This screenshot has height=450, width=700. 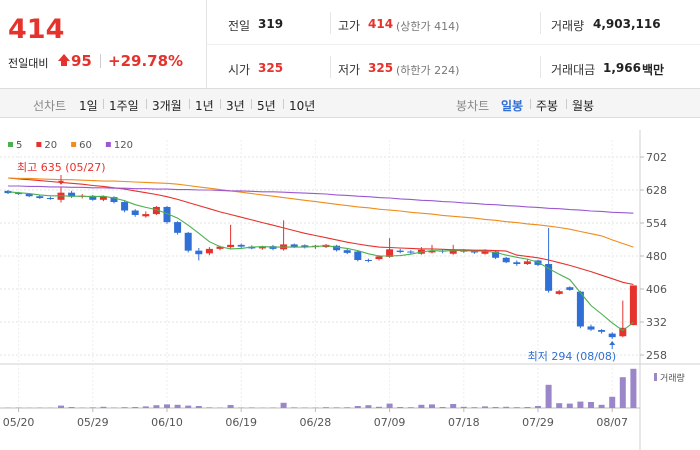 I want to click on x-tick-label: 07/09, so click(x=390, y=422).